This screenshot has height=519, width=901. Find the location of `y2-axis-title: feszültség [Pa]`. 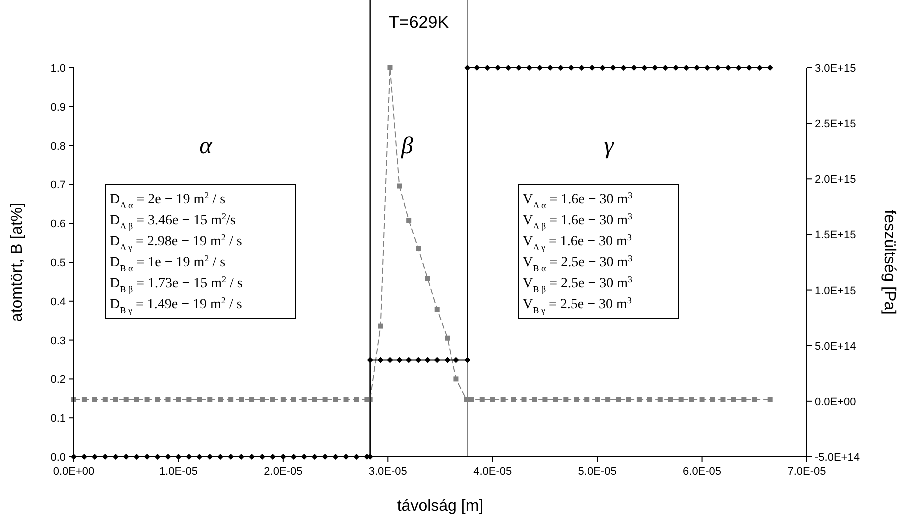

y2-axis-title: feszültség [Pa] is located at coordinates (889, 262).